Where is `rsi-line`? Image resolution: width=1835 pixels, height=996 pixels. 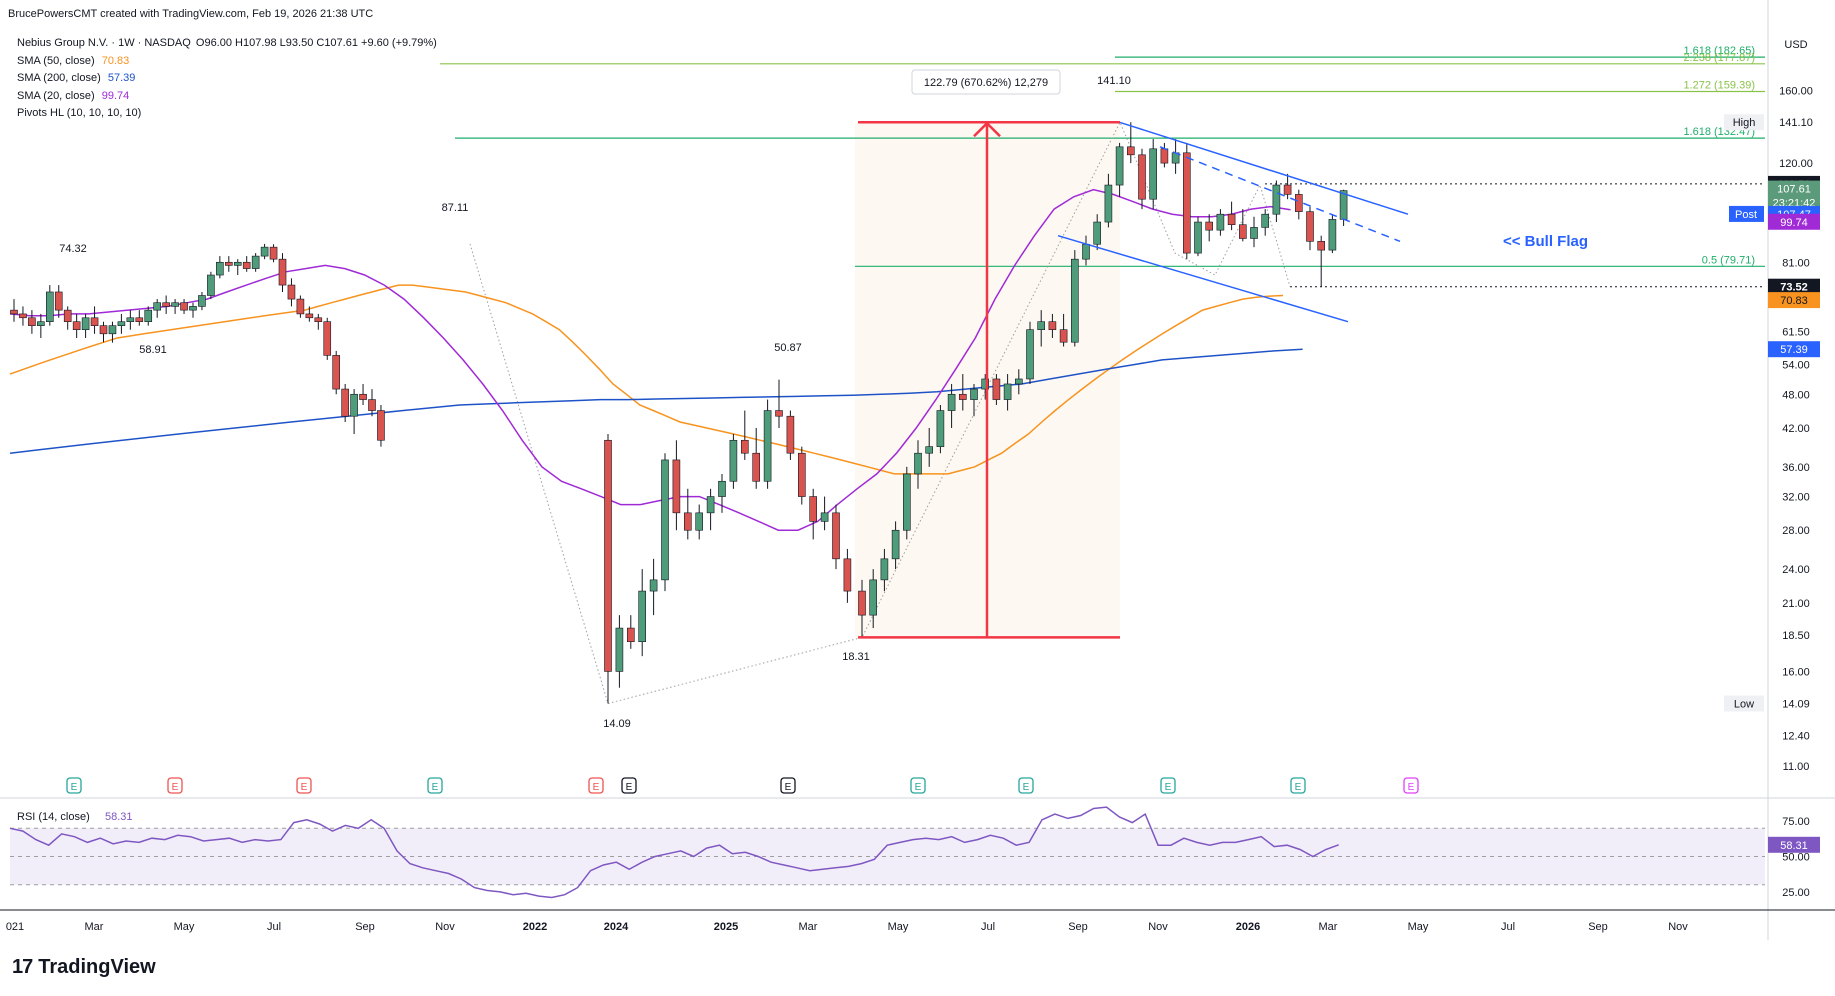
rsi-line is located at coordinates (674, 852).